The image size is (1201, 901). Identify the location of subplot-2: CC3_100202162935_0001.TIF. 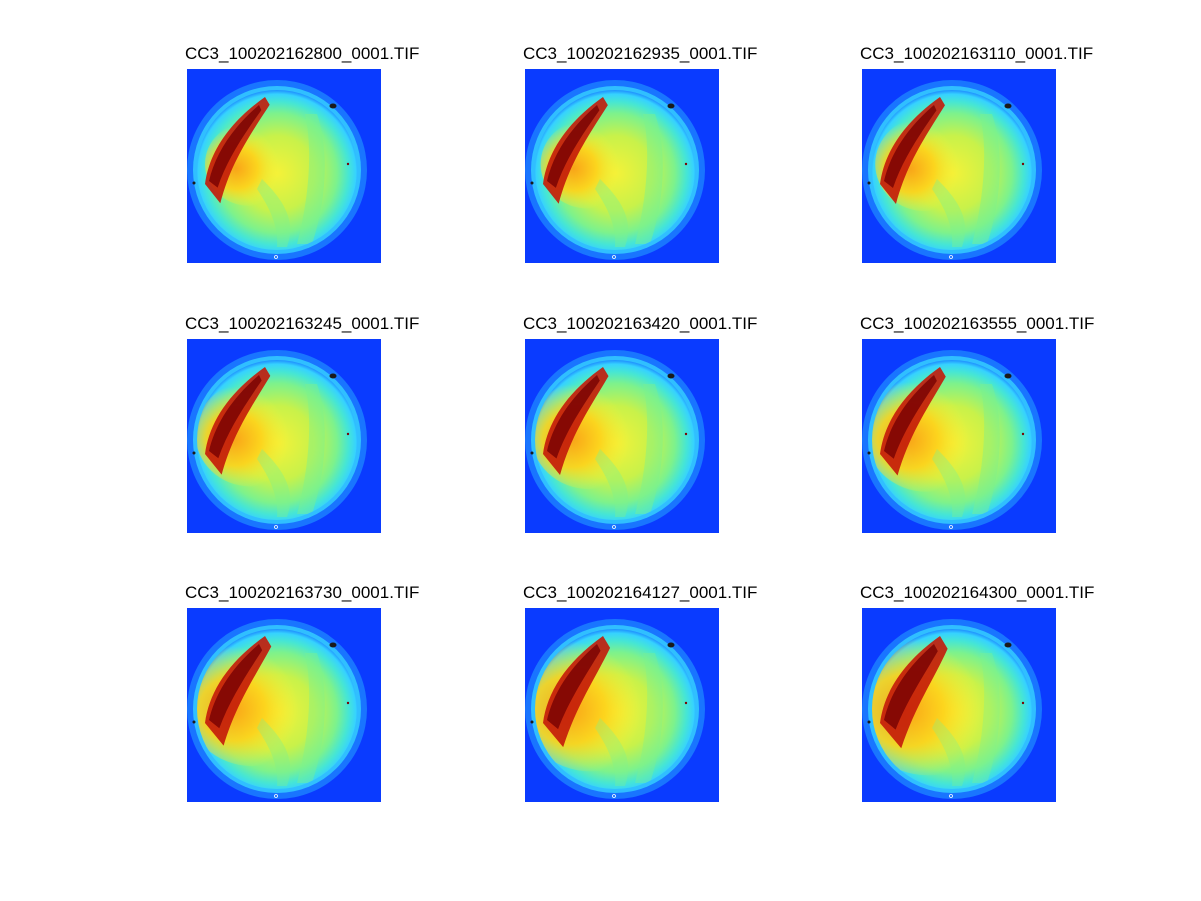
(640, 153).